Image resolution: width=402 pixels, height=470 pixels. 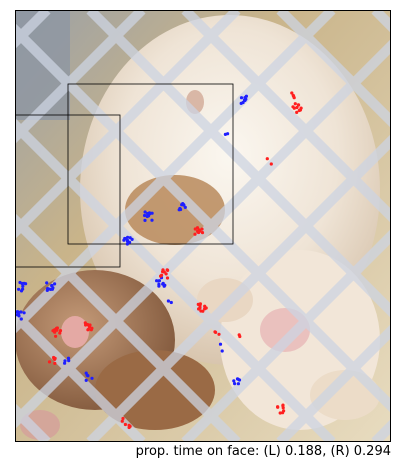 I want to click on baby-monkey-ear, so click(x=75, y=332).